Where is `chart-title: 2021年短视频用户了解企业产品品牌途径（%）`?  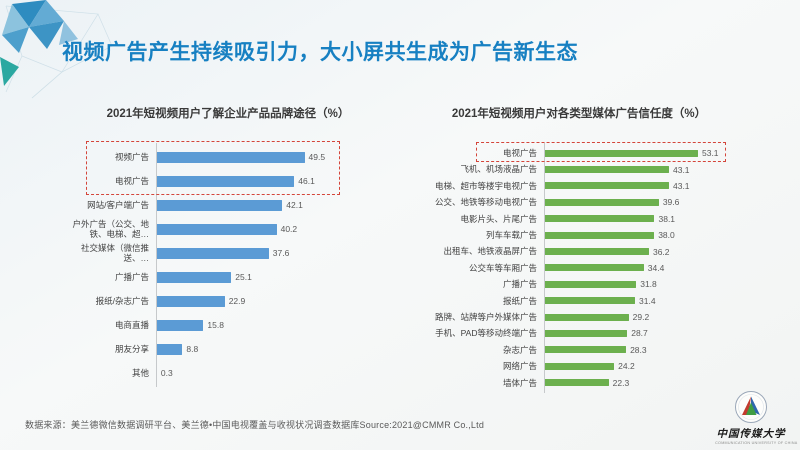
chart-title: 2021年短视频用户了解企业产品品牌途径（%） is located at coordinates (228, 114).